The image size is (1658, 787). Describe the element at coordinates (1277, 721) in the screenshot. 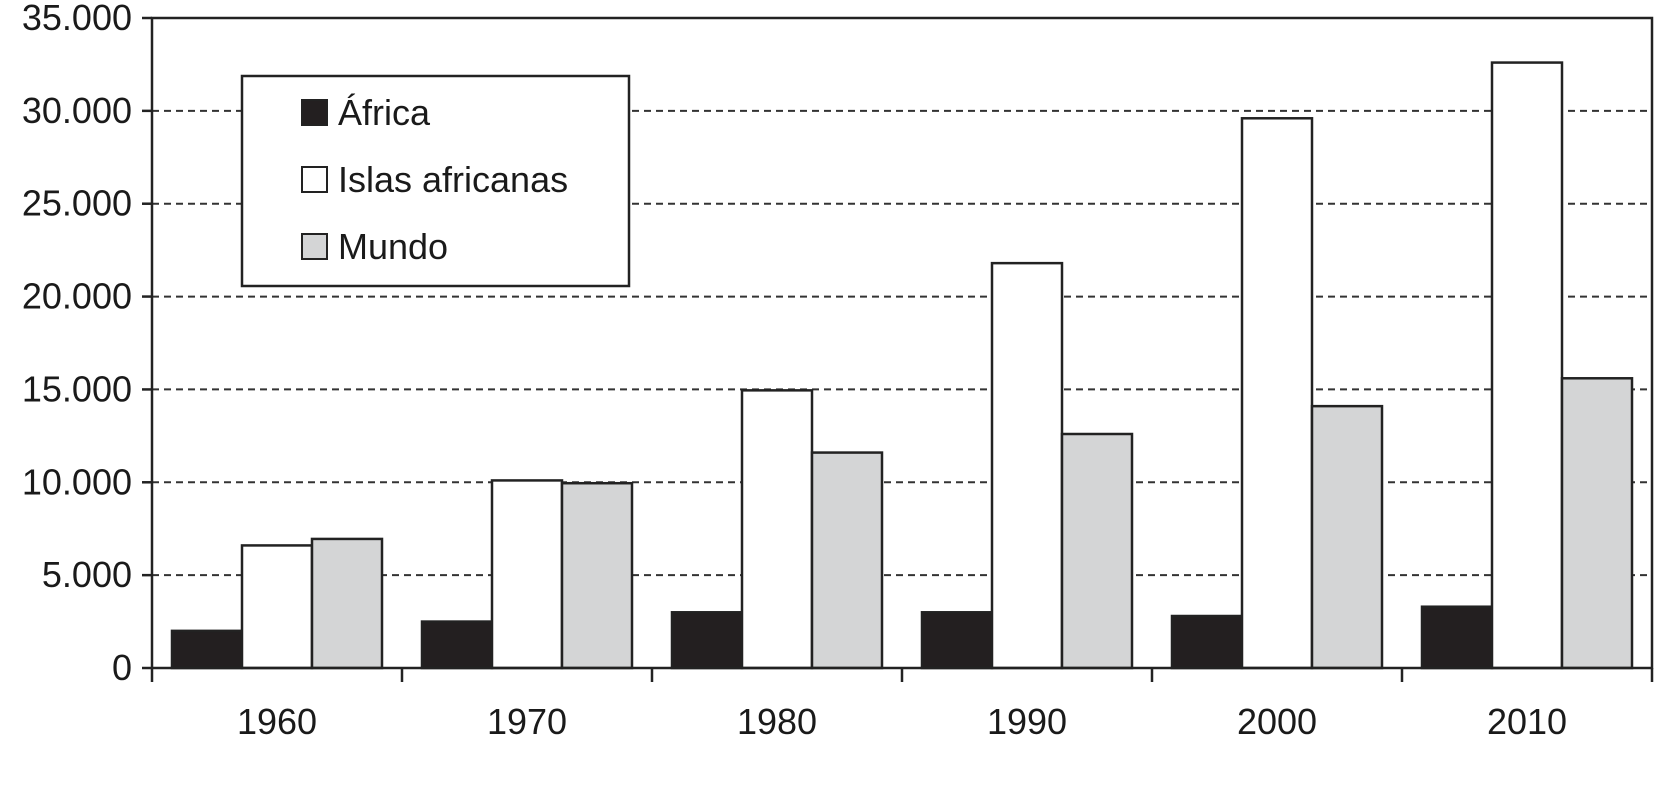

I see `x-tick-label: 2000` at that location.